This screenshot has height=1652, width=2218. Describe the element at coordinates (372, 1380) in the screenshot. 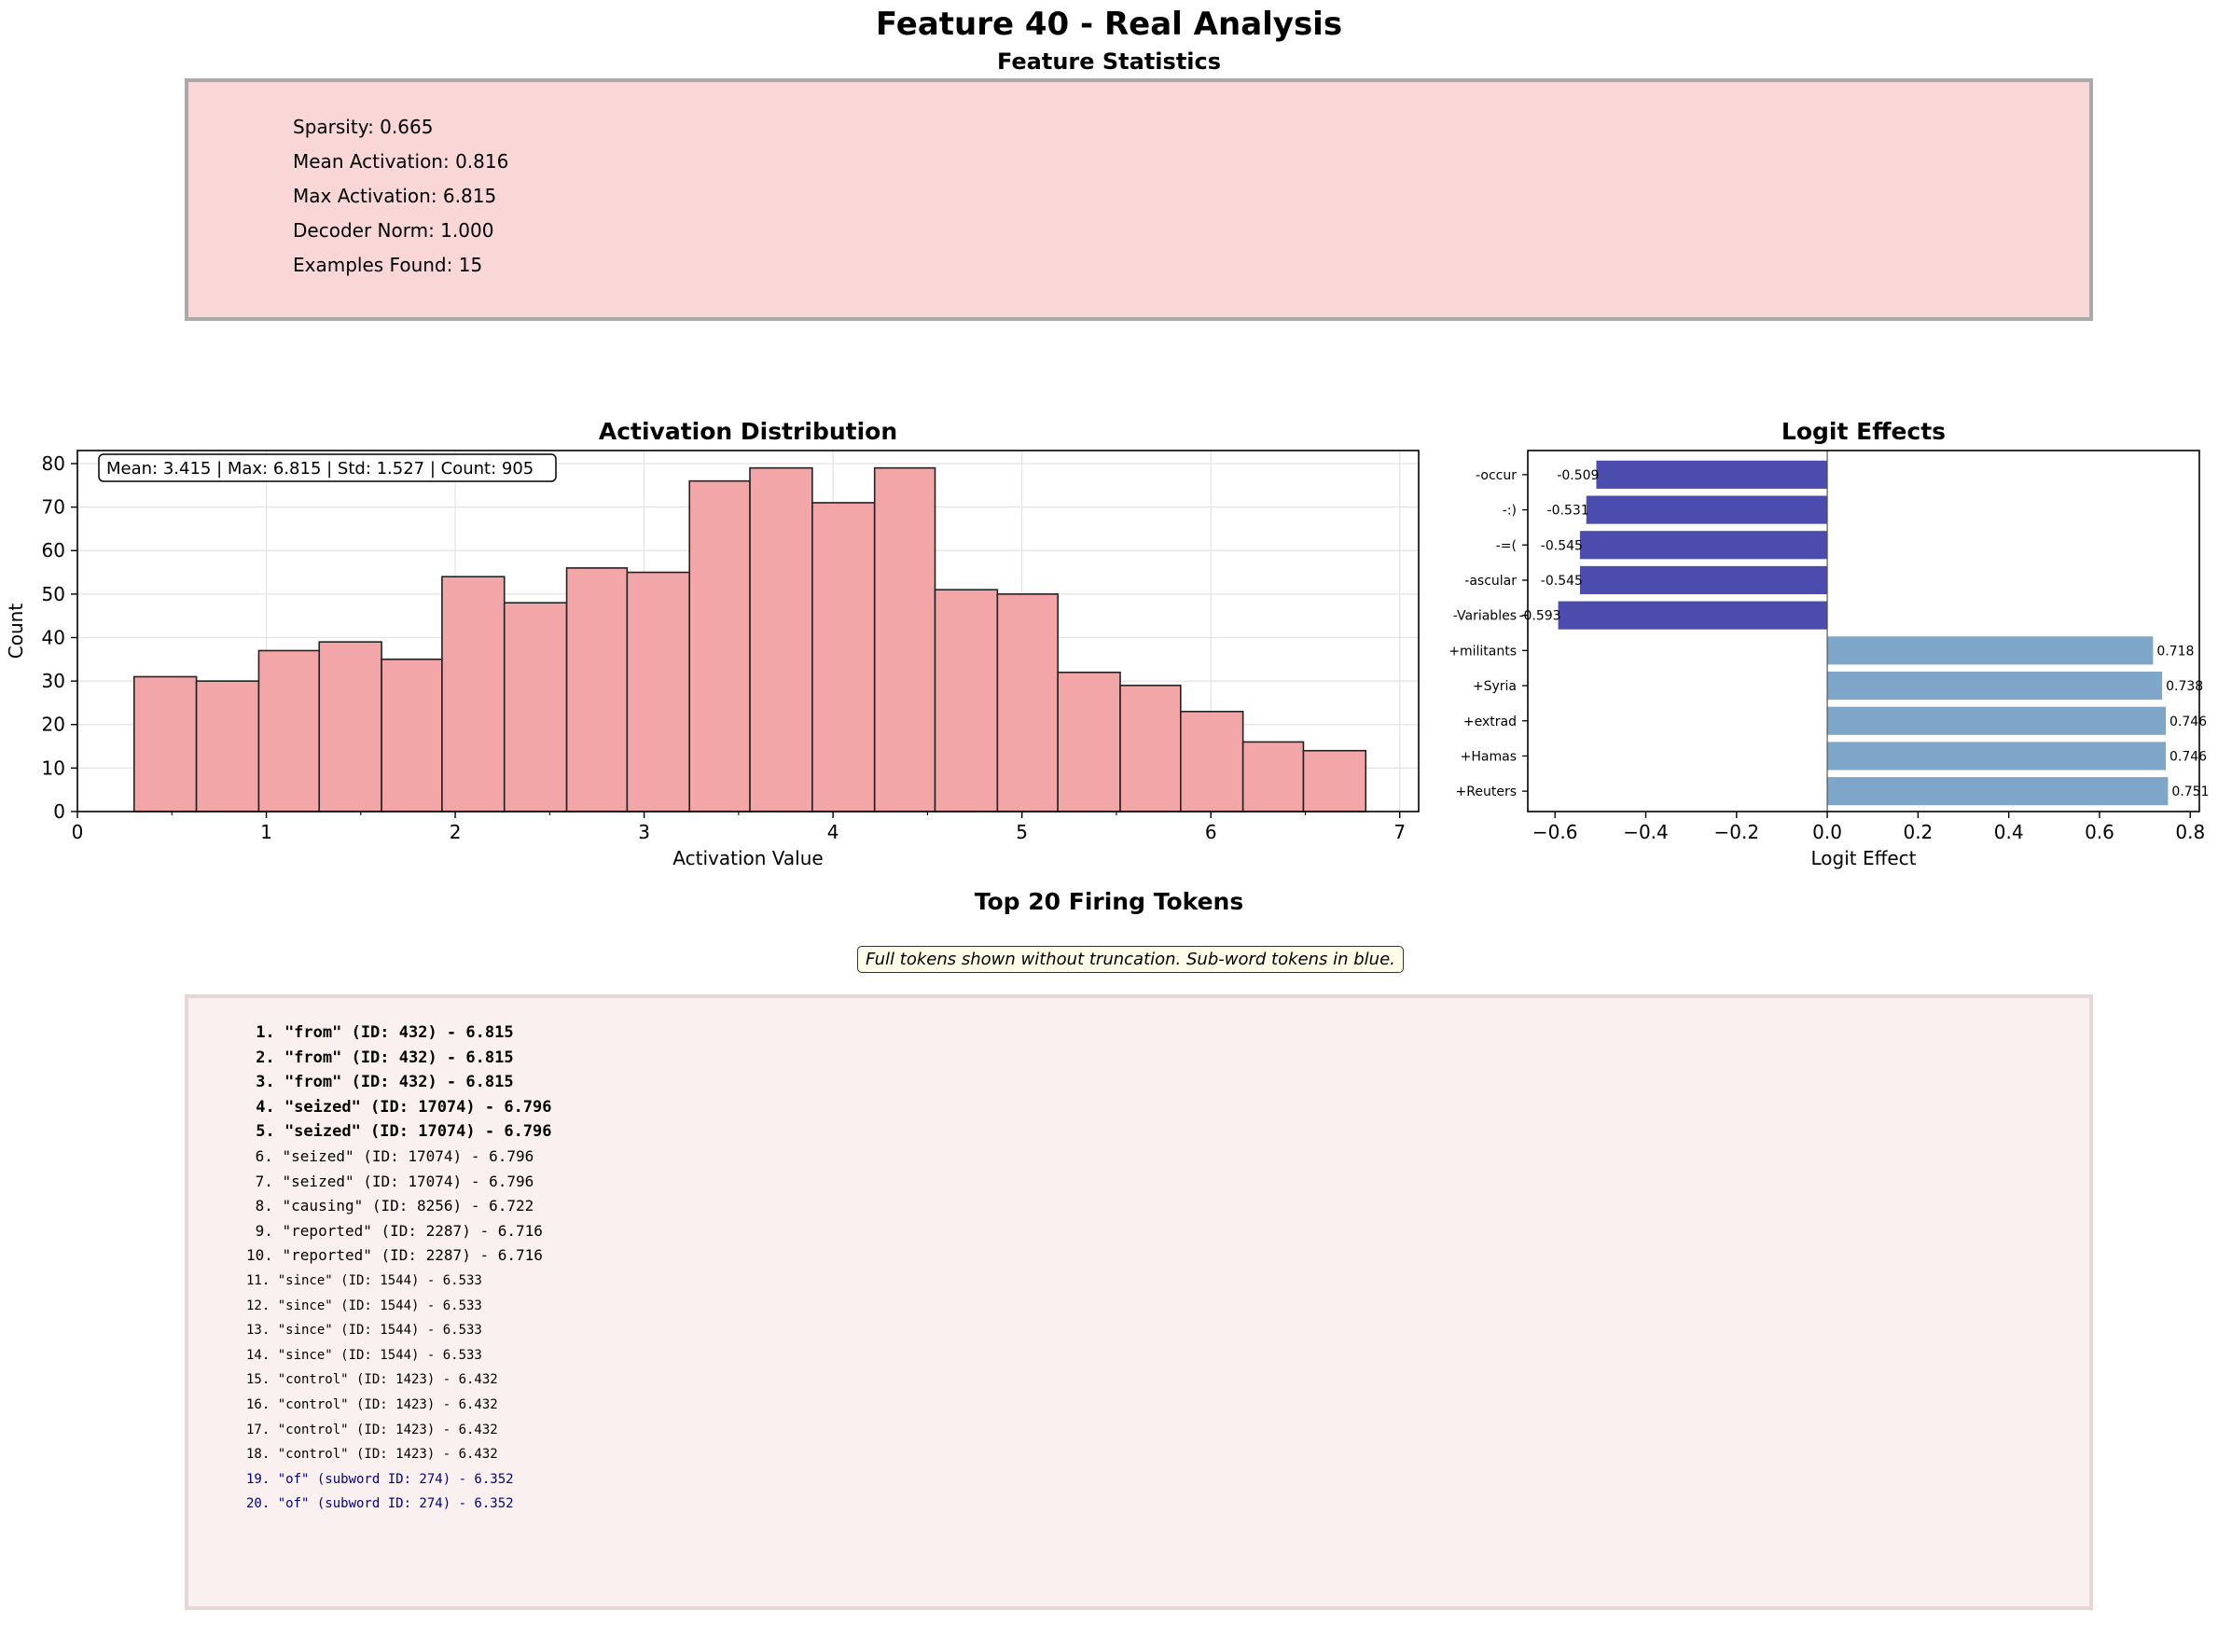

I see `token-row: 15. "control" (ID: 1423) - 6.432` at that location.